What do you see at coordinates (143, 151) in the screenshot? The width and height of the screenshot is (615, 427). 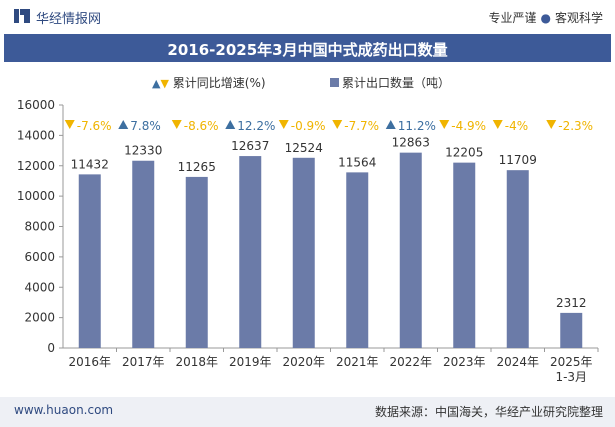 I see `bar-value-label: 12330` at bounding box center [143, 151].